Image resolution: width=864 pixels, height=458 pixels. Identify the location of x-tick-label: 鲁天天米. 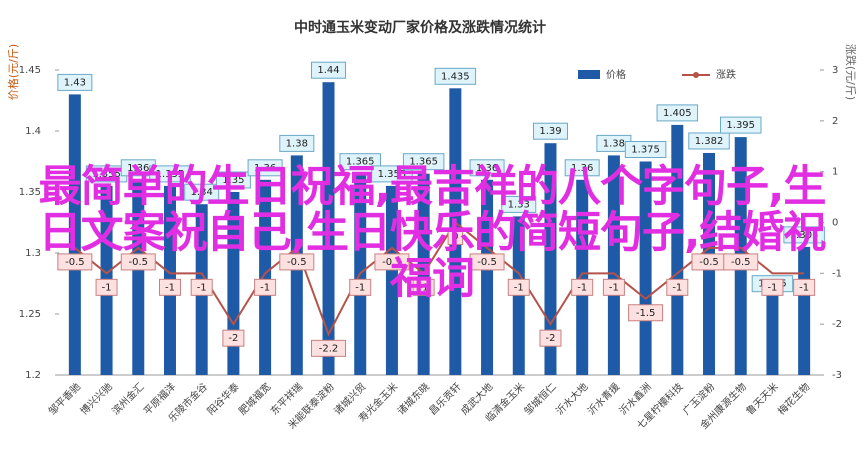
(761, 398).